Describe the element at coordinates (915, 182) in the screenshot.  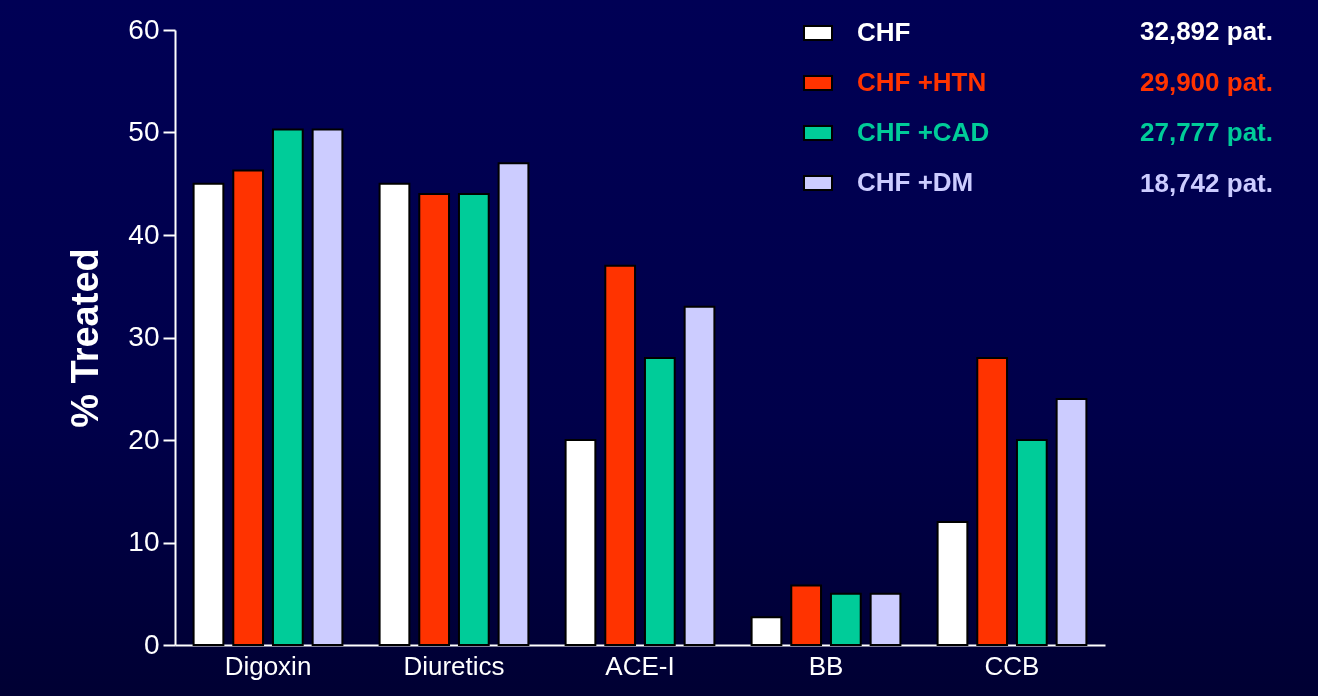
I see `legend-label: CHF +DM` at that location.